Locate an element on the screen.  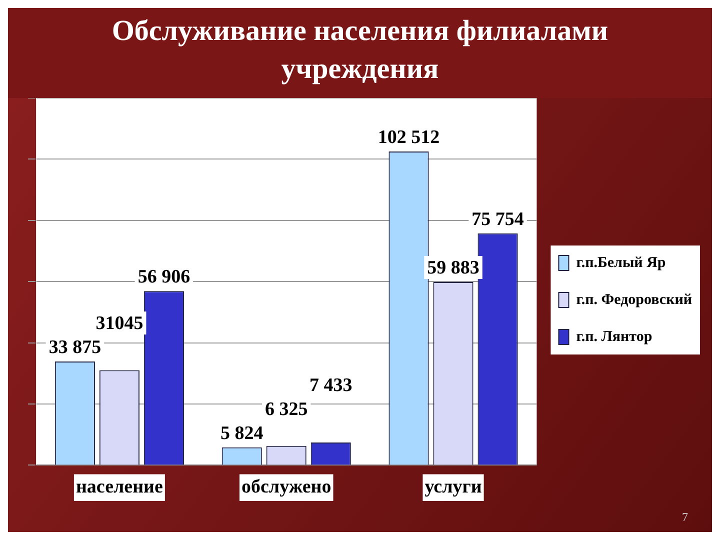
data-label: 7 433 is located at coordinates (330, 385).